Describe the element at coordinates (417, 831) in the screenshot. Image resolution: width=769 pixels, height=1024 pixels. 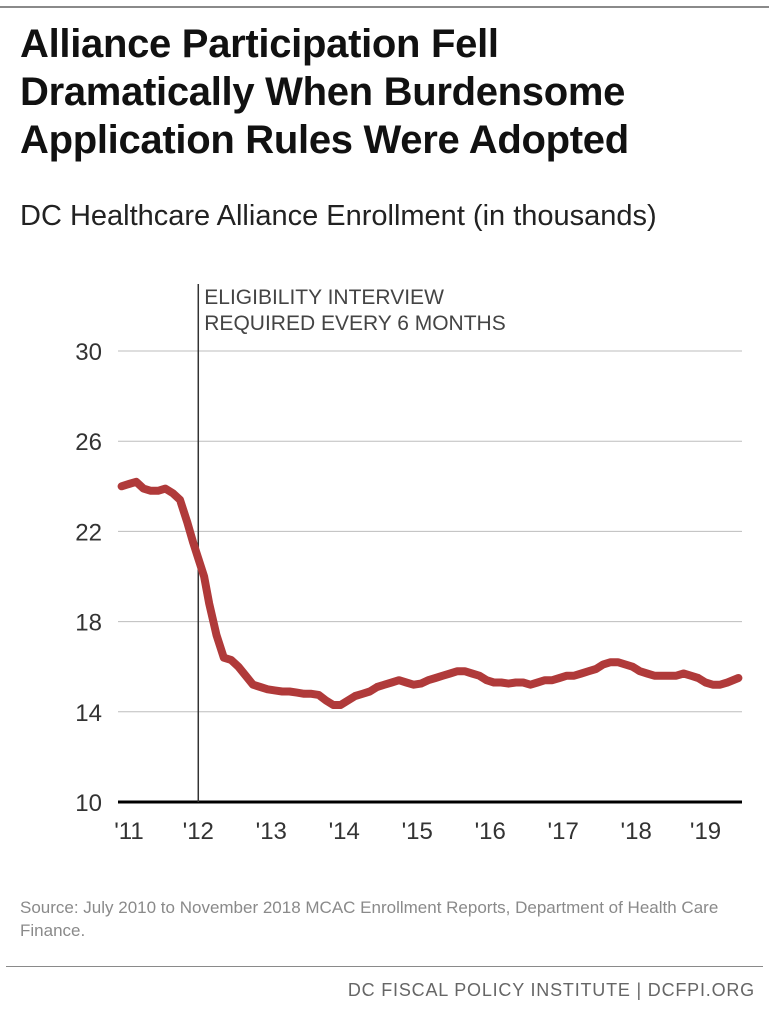
I see `x-tick-label: '15` at that location.